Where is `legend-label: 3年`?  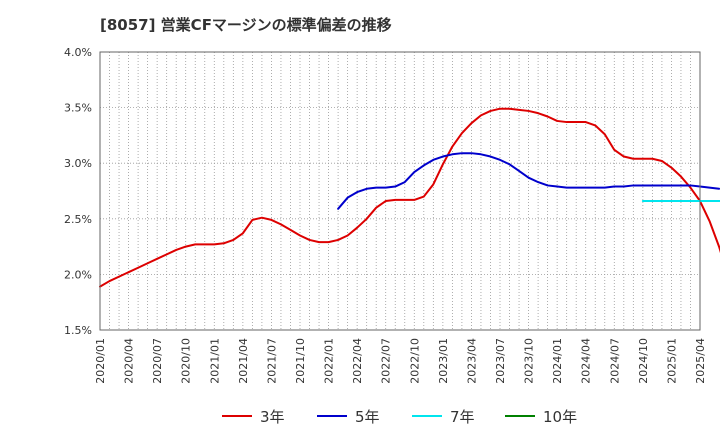
legend-label: 3年 is located at coordinates (272, 416).